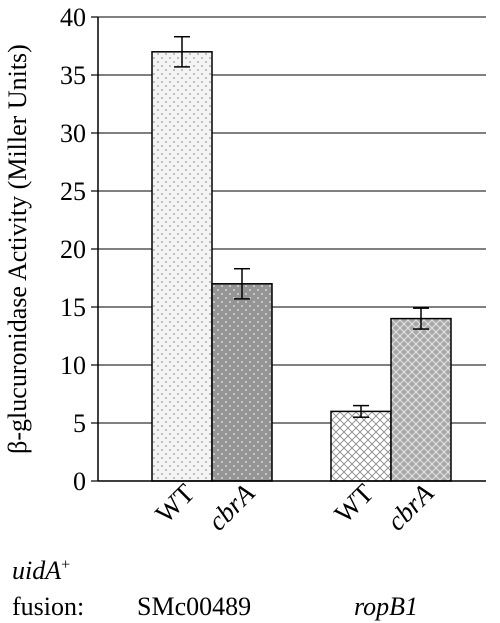 The width and height of the screenshot is (500, 623). I want to click on group-label-1: SMc00489, so click(194, 606).